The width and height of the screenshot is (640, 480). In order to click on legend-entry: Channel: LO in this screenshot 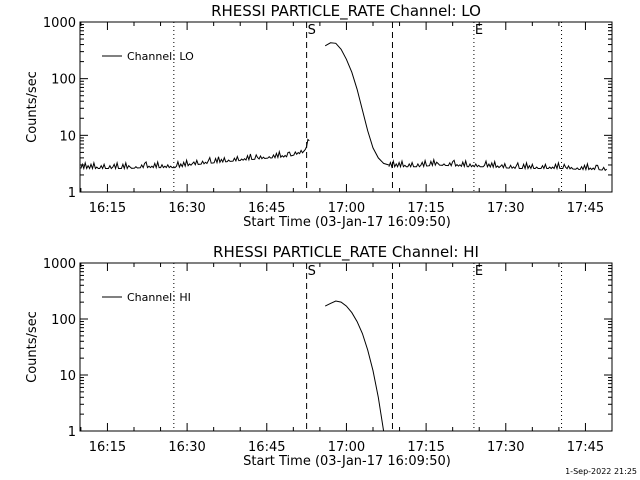, I will do `click(160, 56)`.